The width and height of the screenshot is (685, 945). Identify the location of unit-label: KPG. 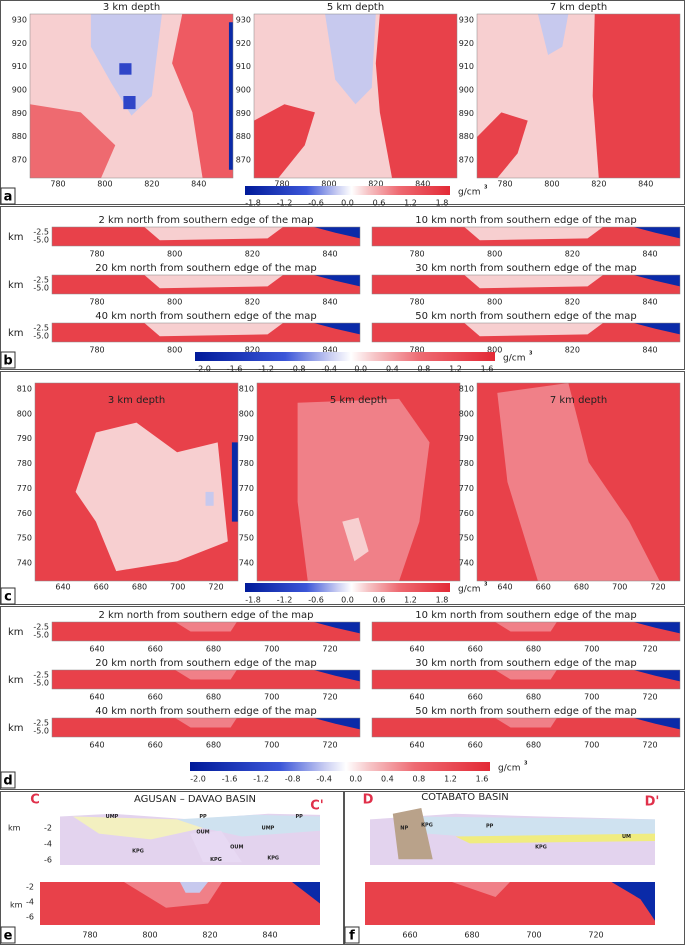
(216, 860).